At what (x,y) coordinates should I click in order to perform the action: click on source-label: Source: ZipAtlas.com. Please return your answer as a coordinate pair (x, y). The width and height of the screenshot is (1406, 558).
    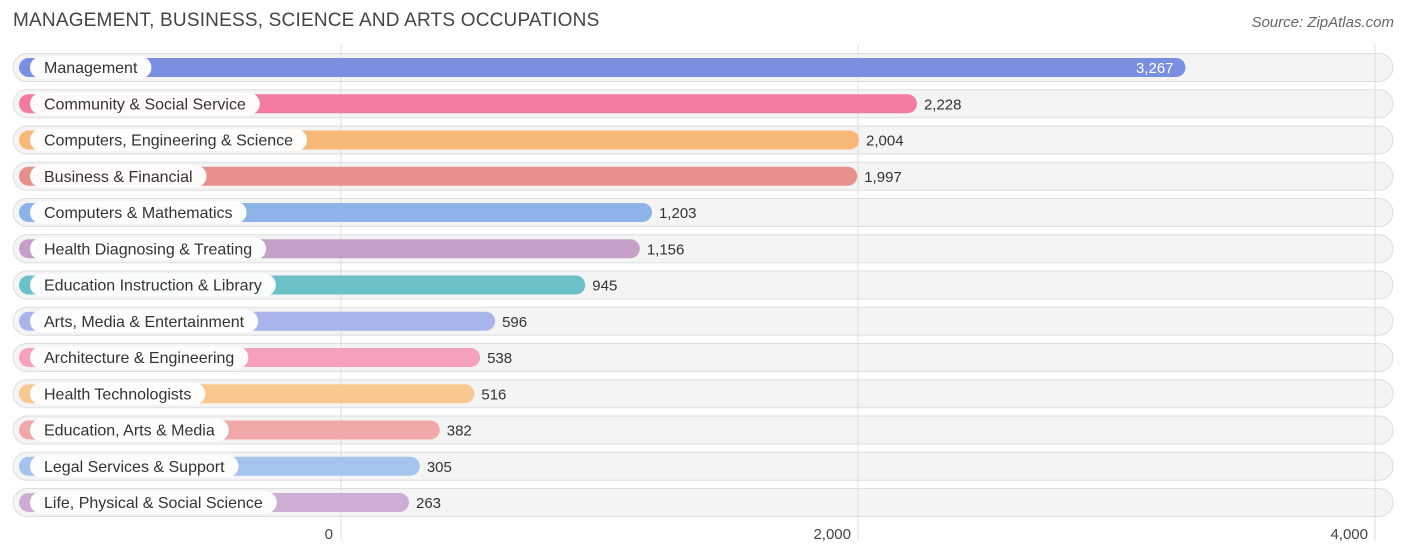
    Looking at the image, I should click on (1322, 22).